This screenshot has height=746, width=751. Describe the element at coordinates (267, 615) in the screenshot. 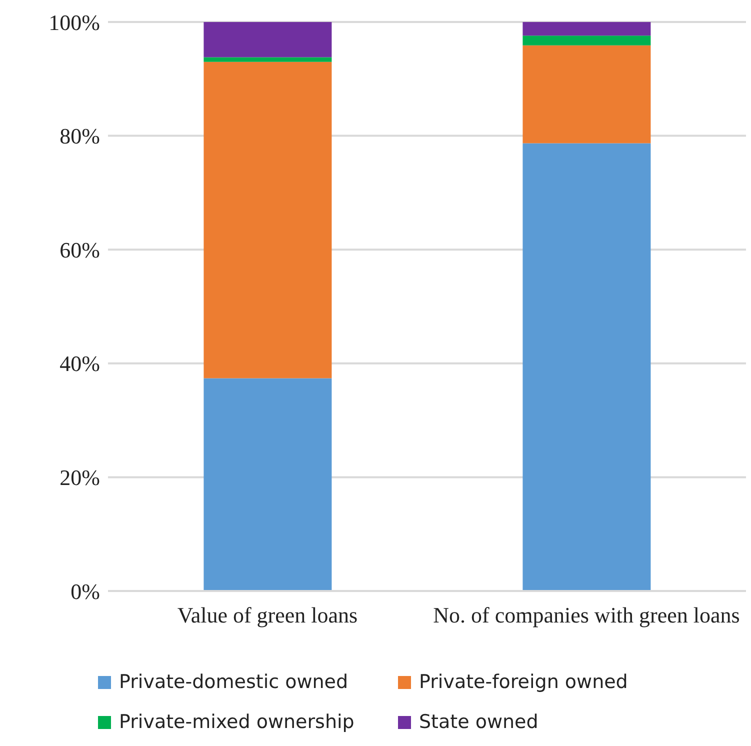

I see `x-tick-label: Value of green loans` at that location.